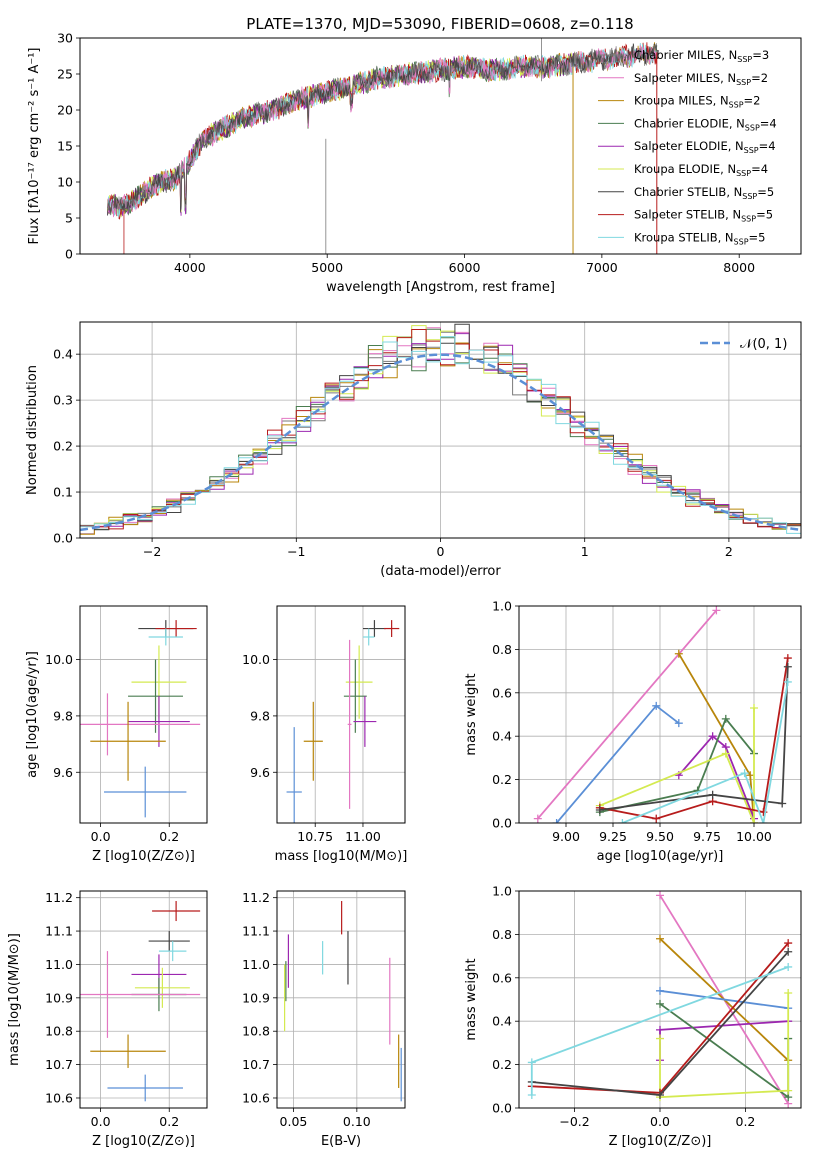  What do you see at coordinates (63, 715) in the screenshot?
I see `y-tick-label: 9.8` at bounding box center [63, 715].